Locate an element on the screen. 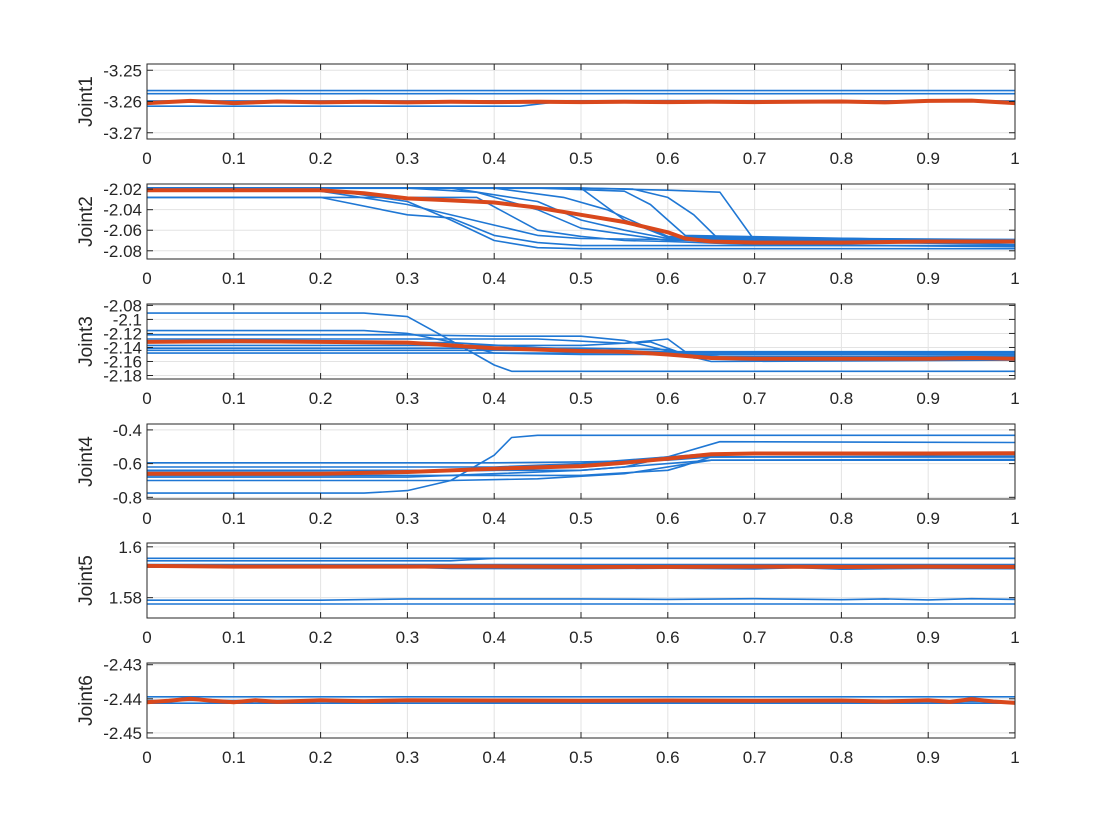  y-tick-label: -2.43 is located at coordinates (122, 665).